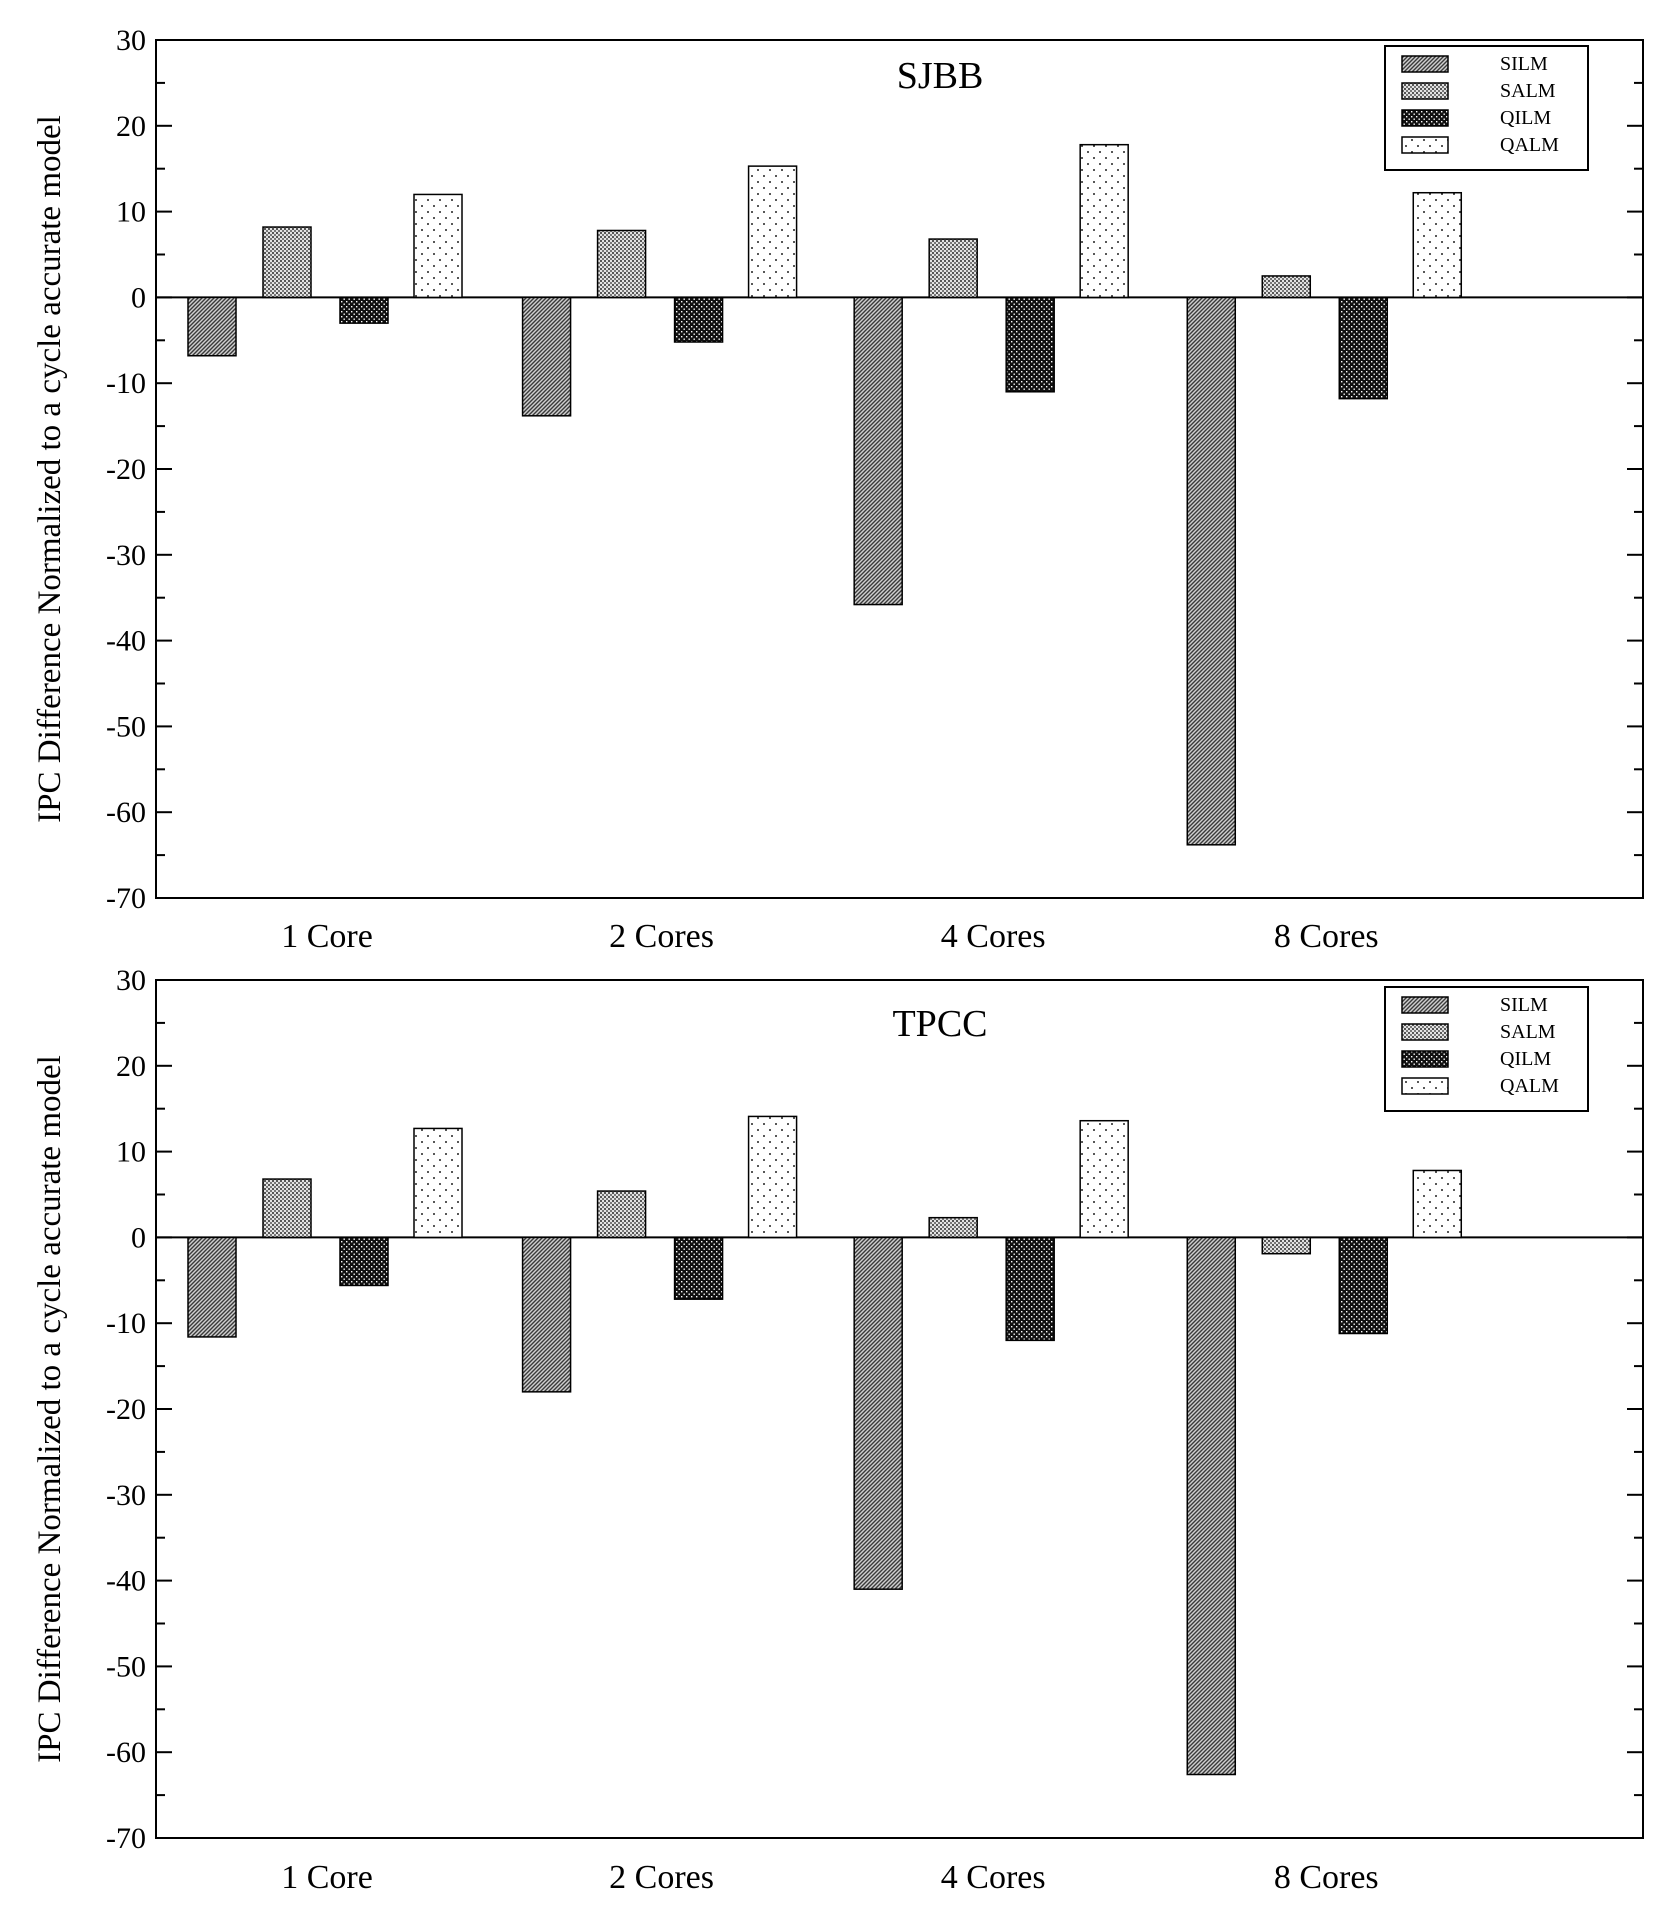  Describe the element at coordinates (939, 1024) in the screenshot. I see `chart-title: TPCC` at that location.